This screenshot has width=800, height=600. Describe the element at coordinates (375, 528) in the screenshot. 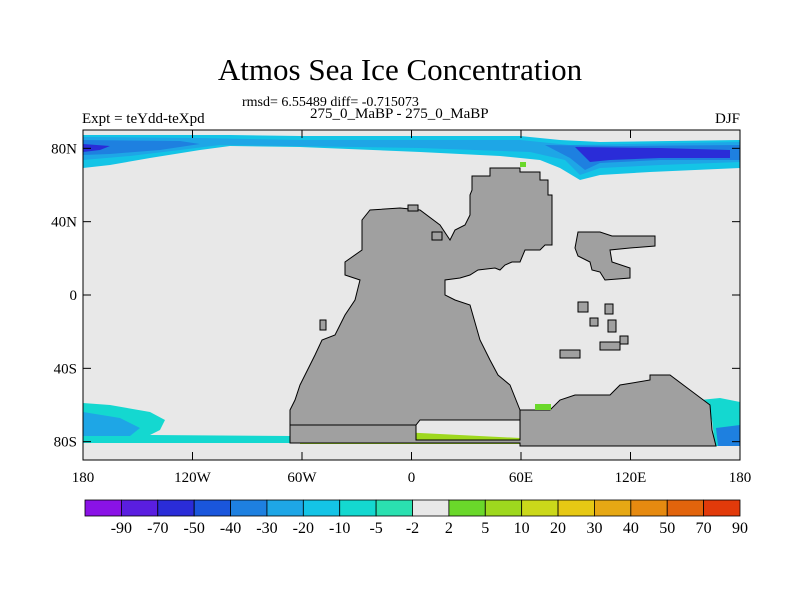

I see `colorbar-label: -5` at that location.